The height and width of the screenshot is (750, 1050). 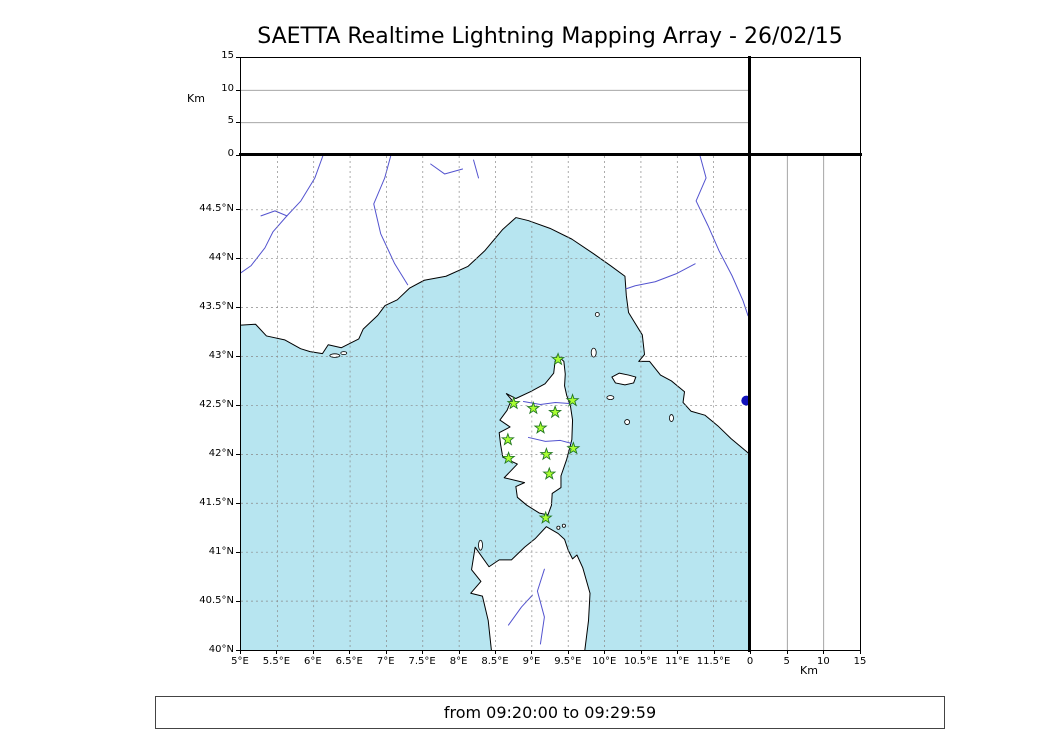 What do you see at coordinates (221, 649) in the screenshot?
I see `lat-tick-label: 40°N` at bounding box center [221, 649].